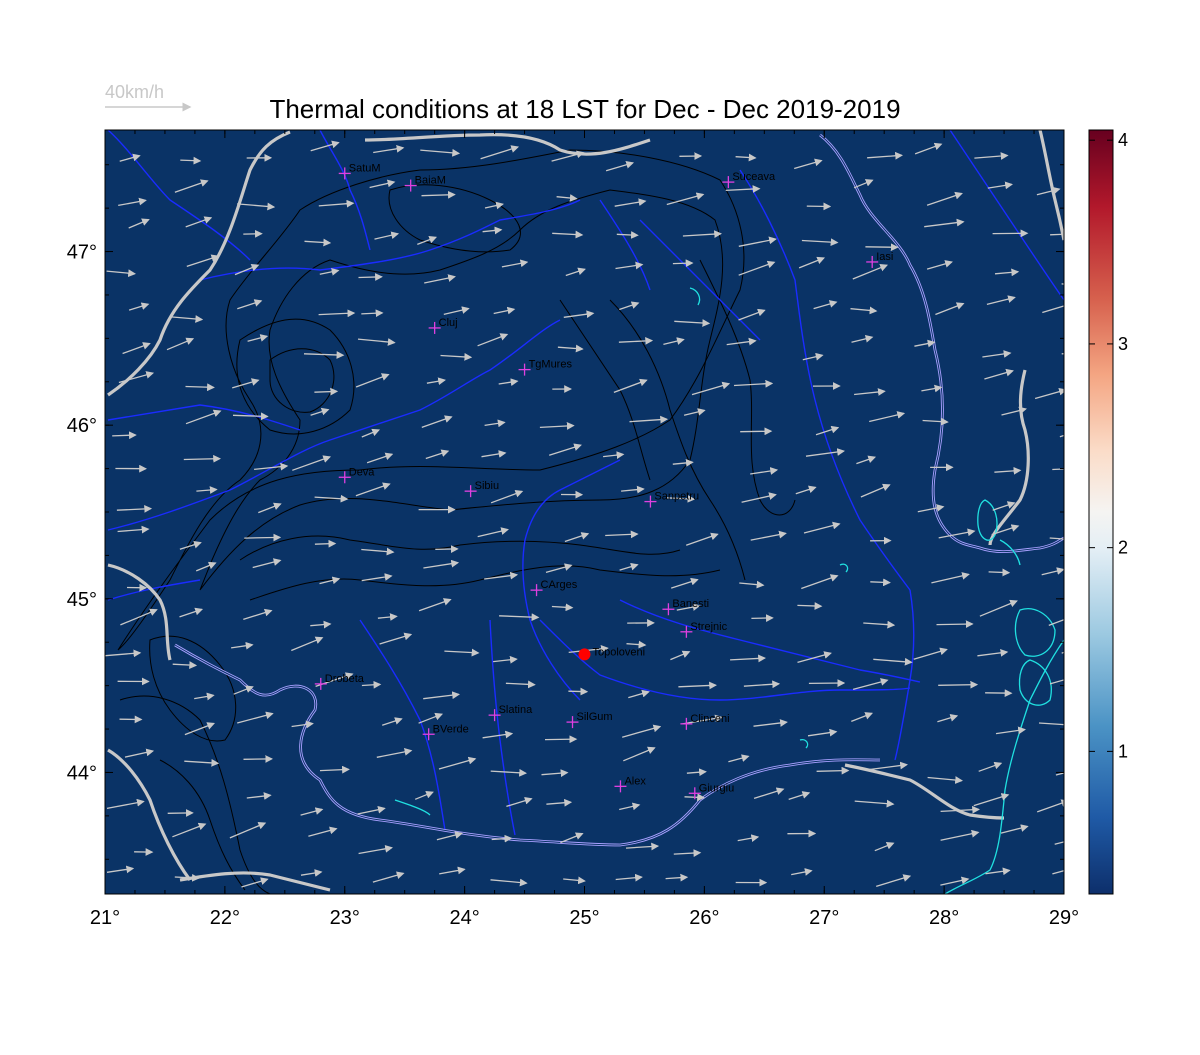 This screenshot has width=1200, height=1055. What do you see at coordinates (448, 323) in the screenshot?
I see `station-label: Cluj` at bounding box center [448, 323].